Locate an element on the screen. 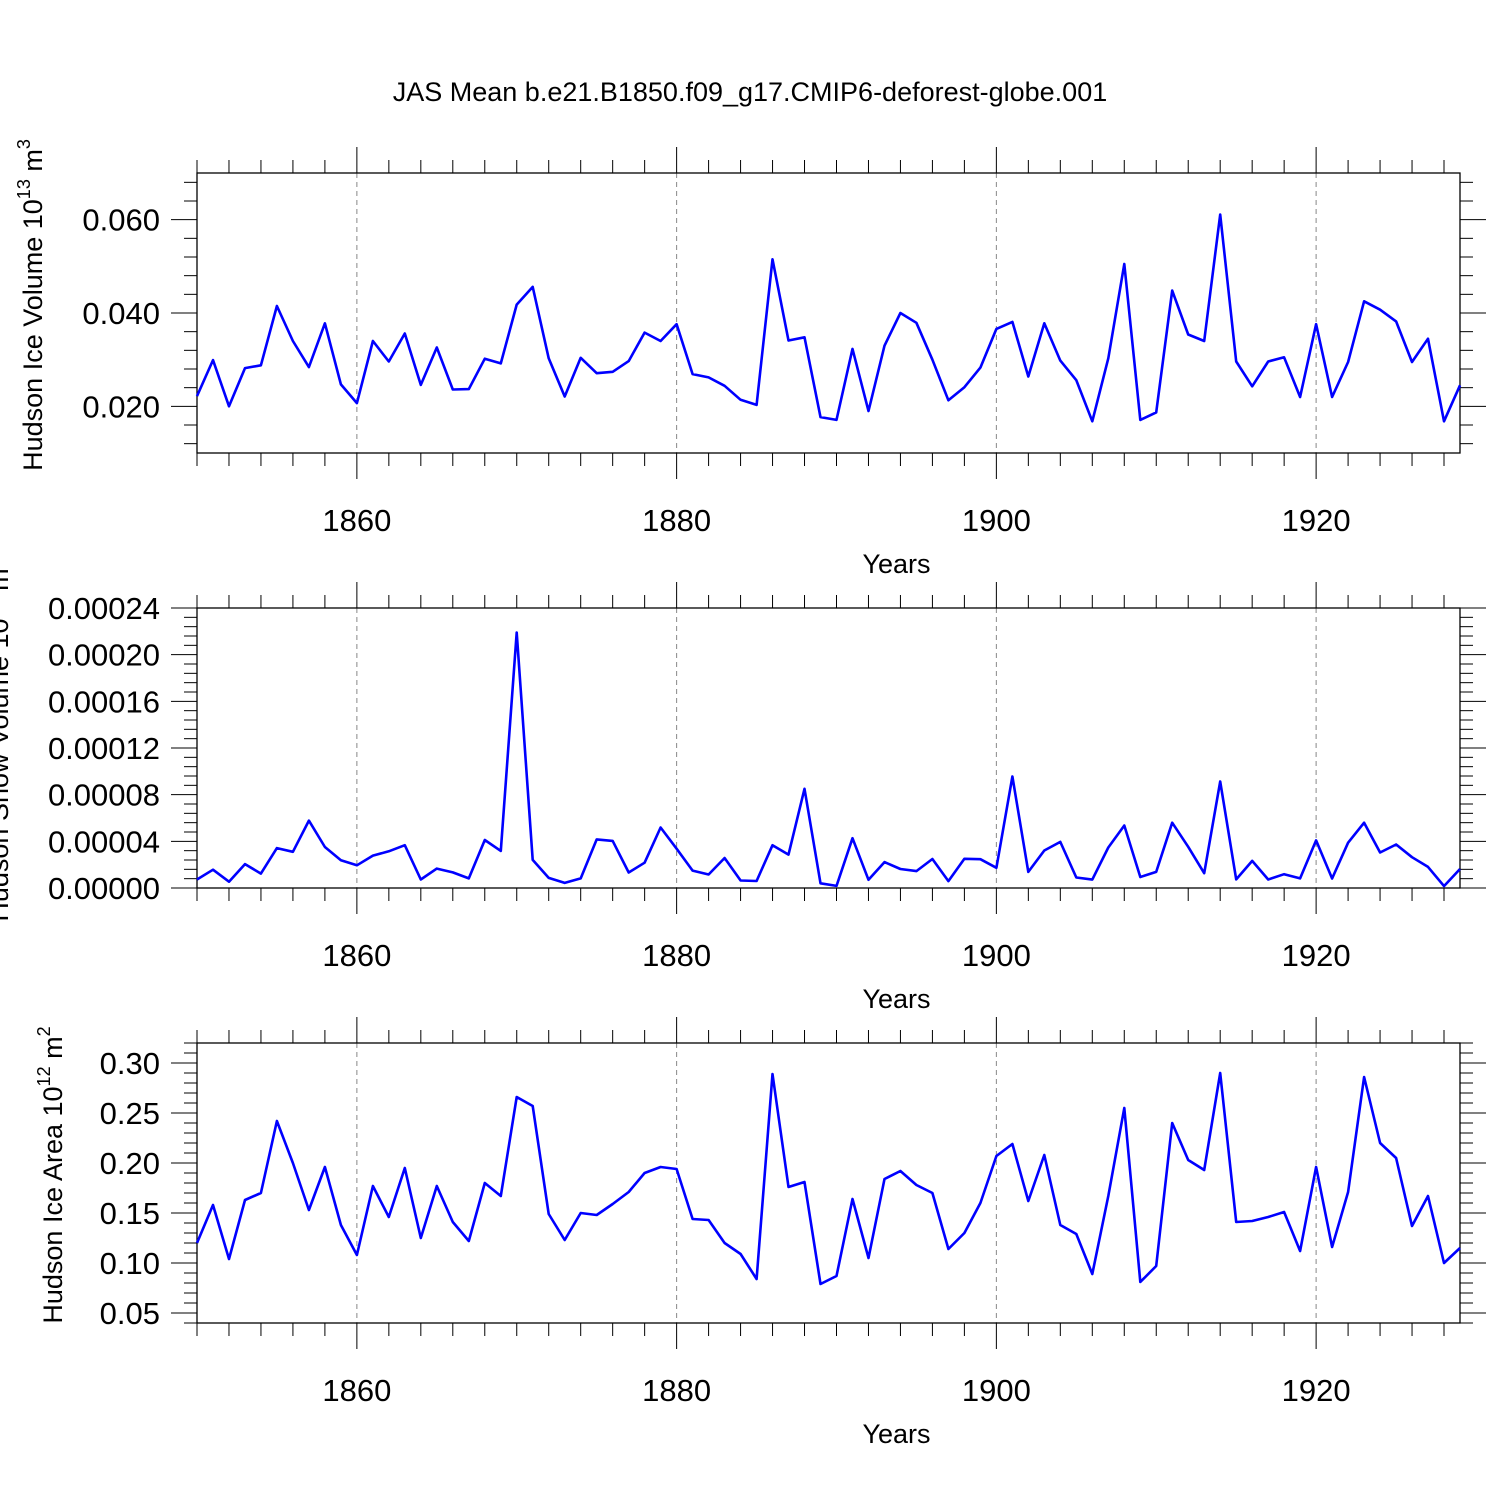  y-tick-label: 0.040 is located at coordinates (121, 313).